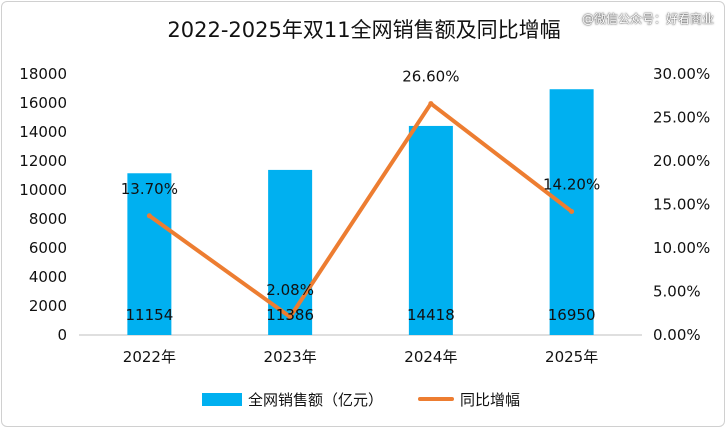 The width and height of the screenshot is (728, 430). I want to click on chart-title: 2022-2025年双11全网销售额及同比增幅, so click(363, 30).